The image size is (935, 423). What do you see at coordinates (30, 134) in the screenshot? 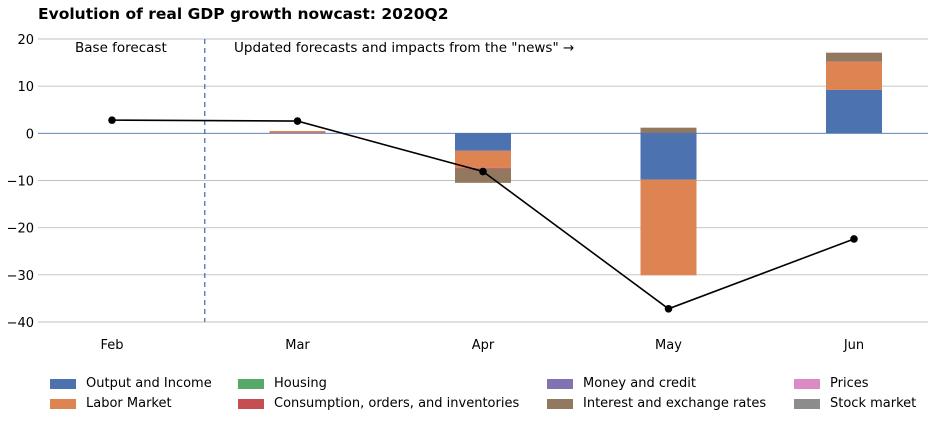
I see `y-tick-label: 0` at bounding box center [30, 134].